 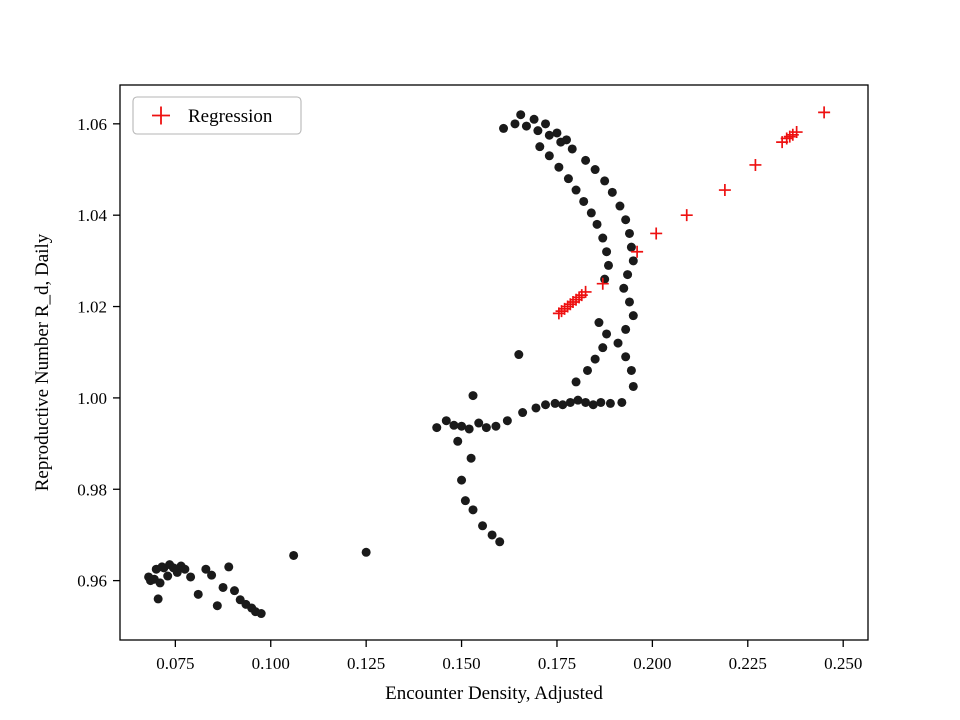 What do you see at coordinates (652, 663) in the screenshot?
I see `x-tick-label: 0.200` at bounding box center [652, 663].